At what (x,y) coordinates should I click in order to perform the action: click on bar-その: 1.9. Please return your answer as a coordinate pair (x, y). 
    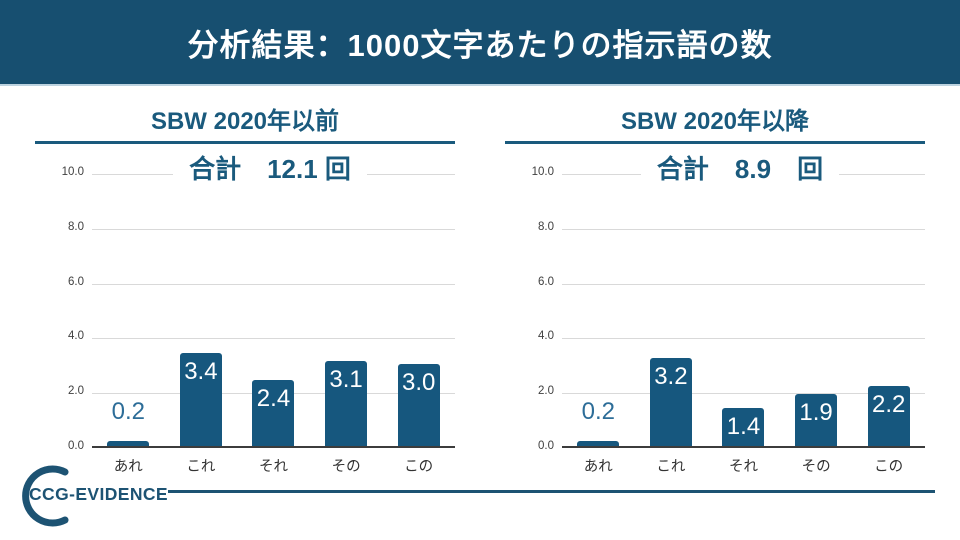
    Looking at the image, I should click on (816, 419).